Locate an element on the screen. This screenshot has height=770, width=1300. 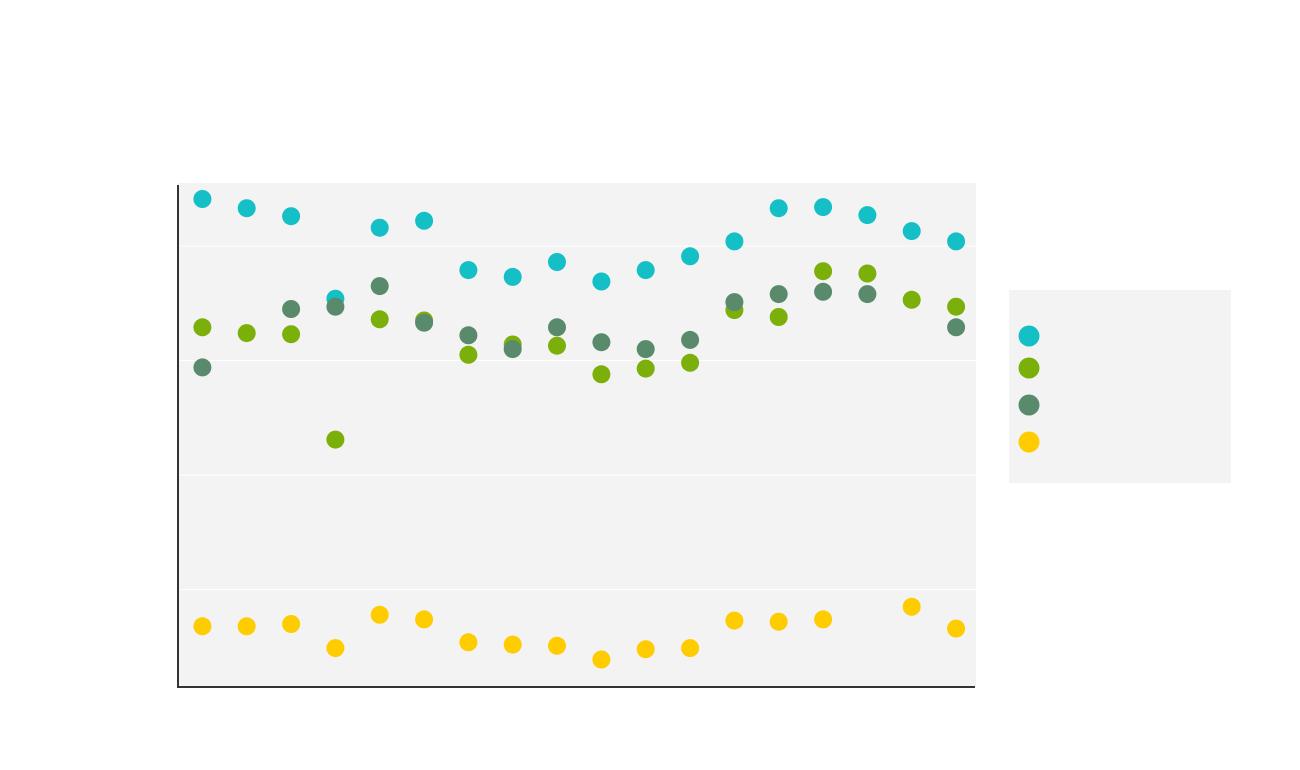
legend-box is located at coordinates (1120, 386).